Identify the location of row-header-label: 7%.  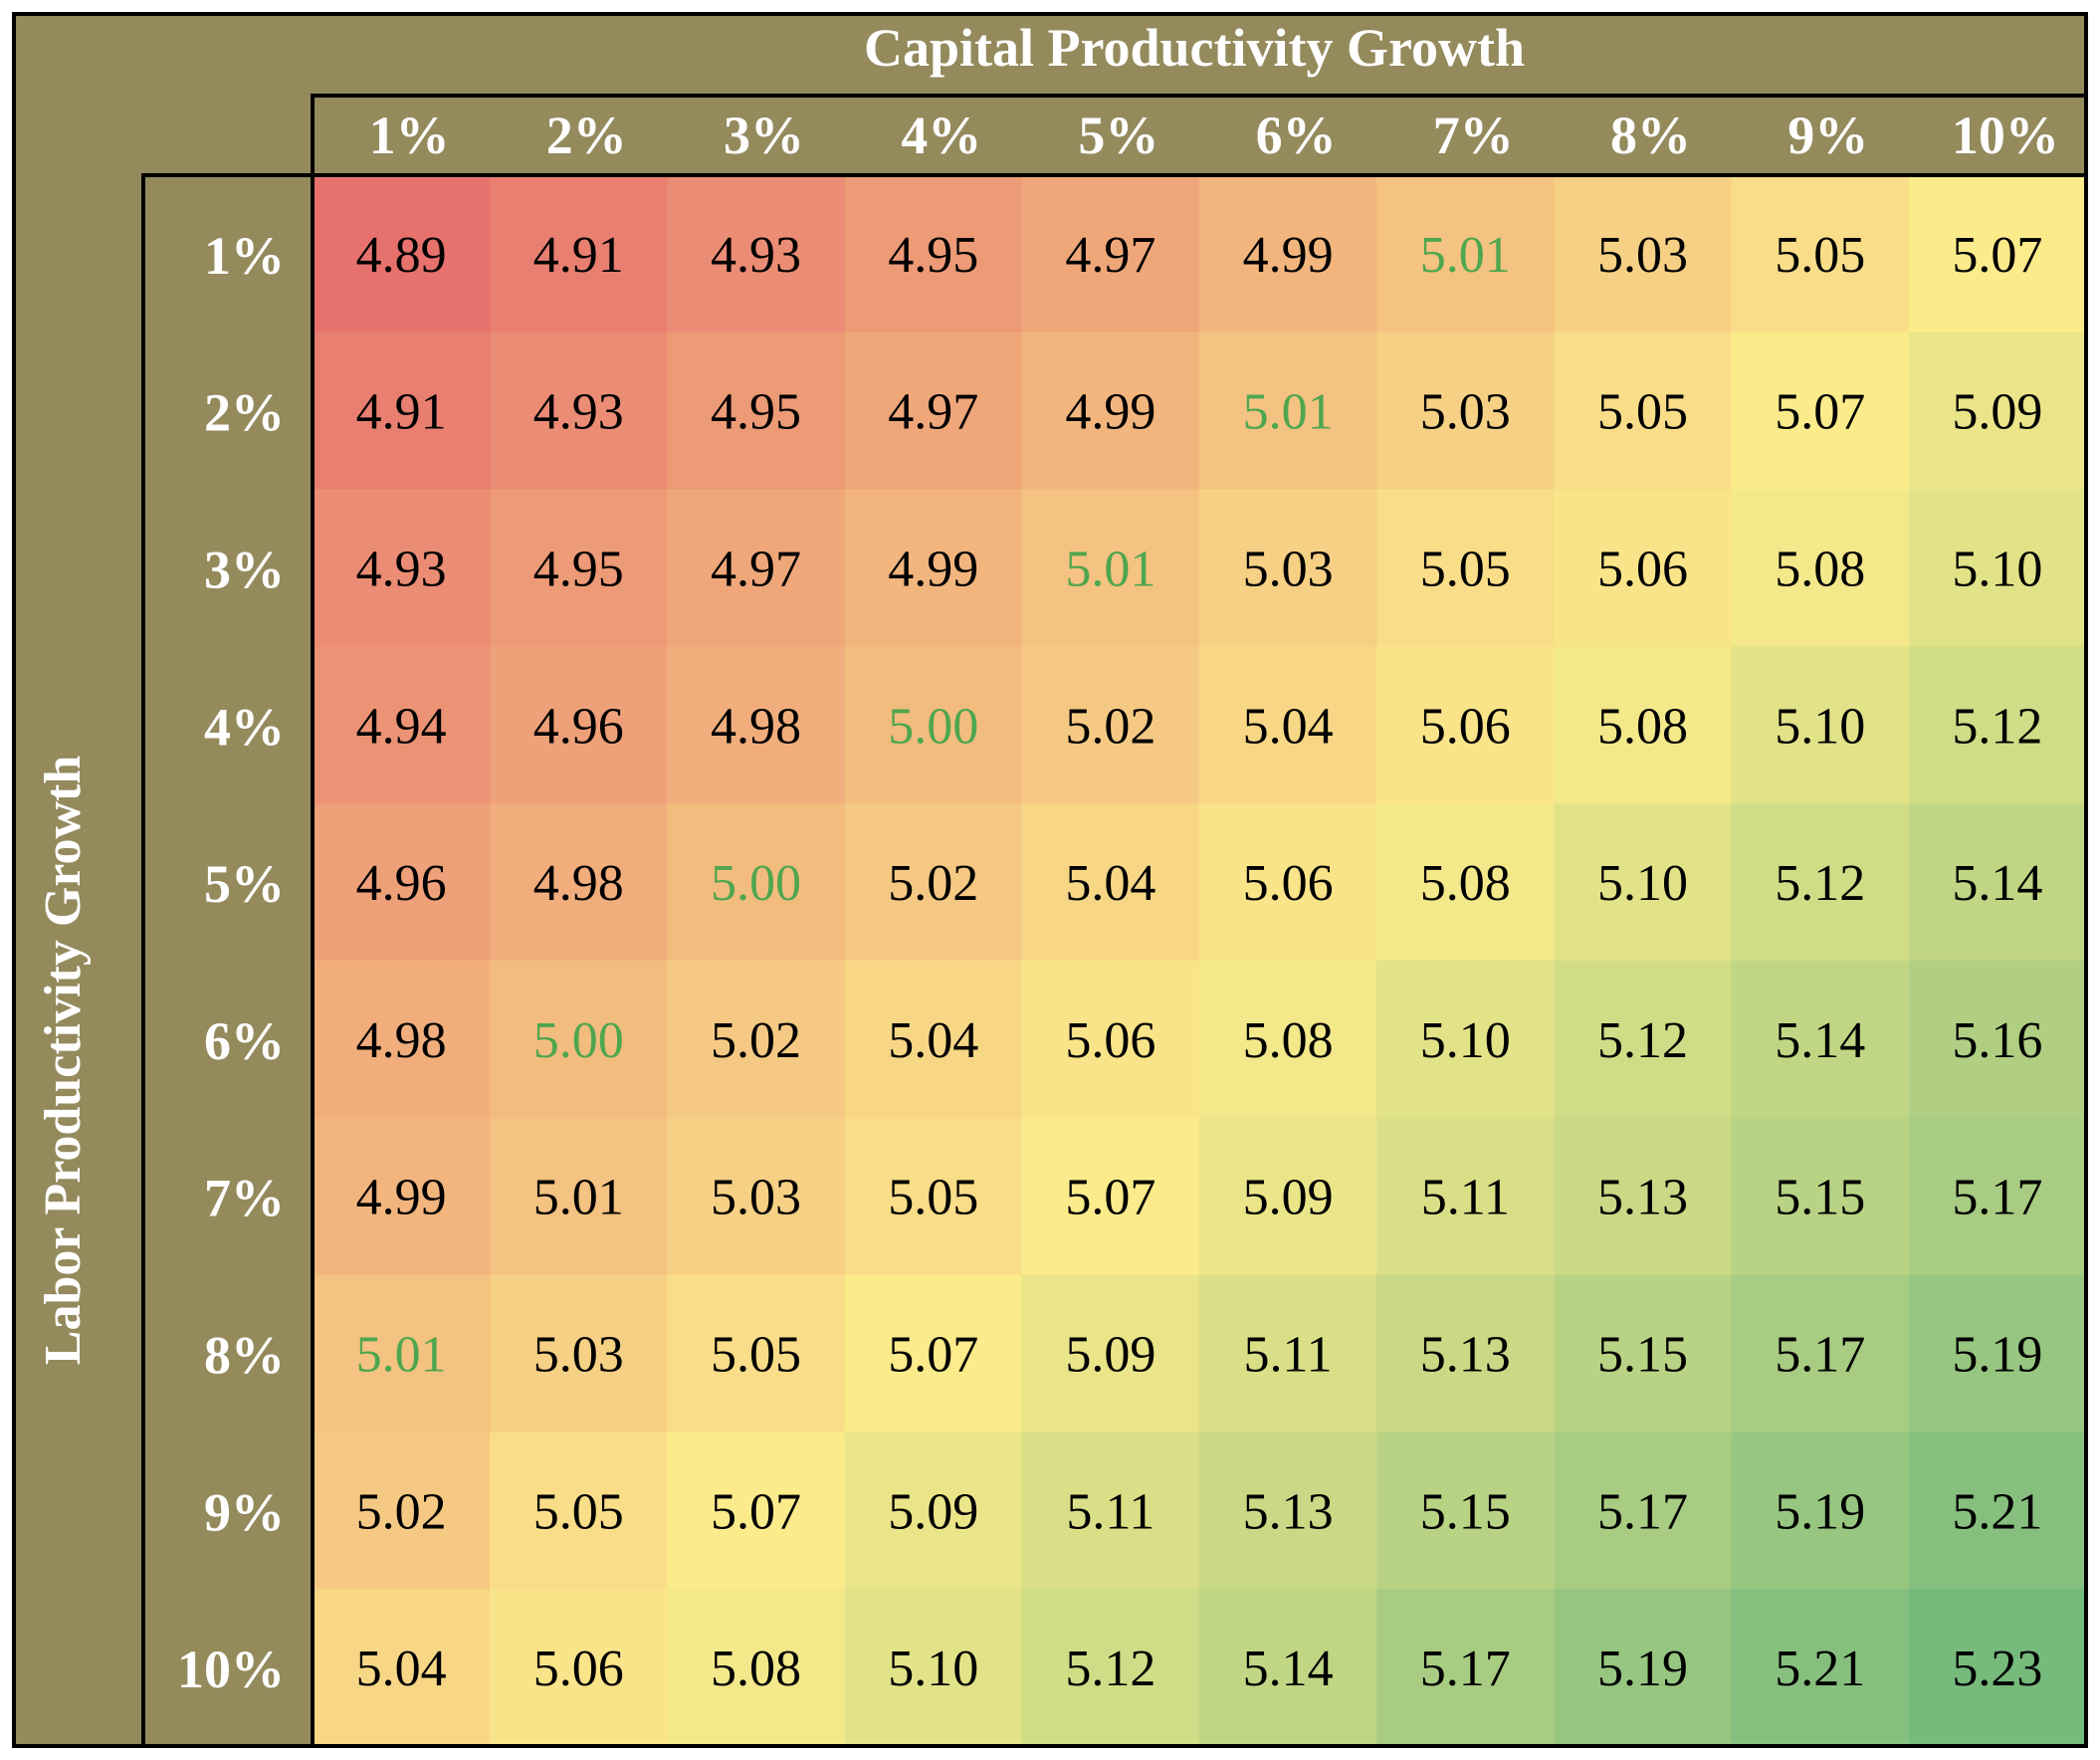
(244, 1199).